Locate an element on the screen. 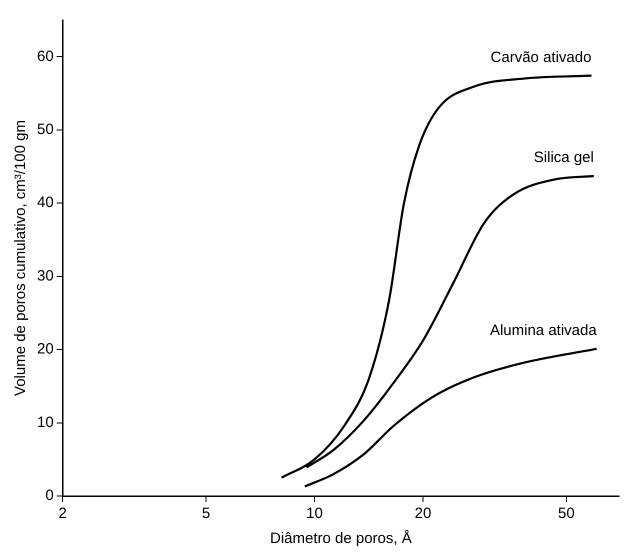 Image resolution: width=637 pixels, height=560 pixels. y-tick-label: 40 is located at coordinates (45, 203).